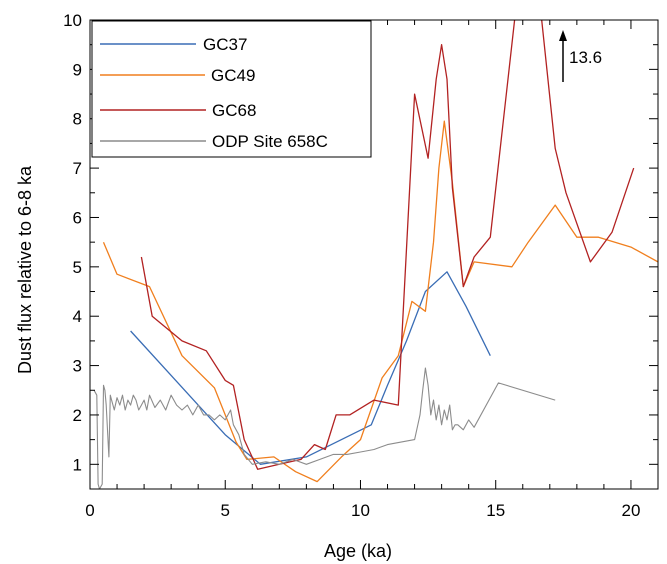 Image resolution: width=667 pixels, height=564 pixels. What do you see at coordinates (77, 464) in the screenshot?
I see `y-tick-label: 1` at bounding box center [77, 464].